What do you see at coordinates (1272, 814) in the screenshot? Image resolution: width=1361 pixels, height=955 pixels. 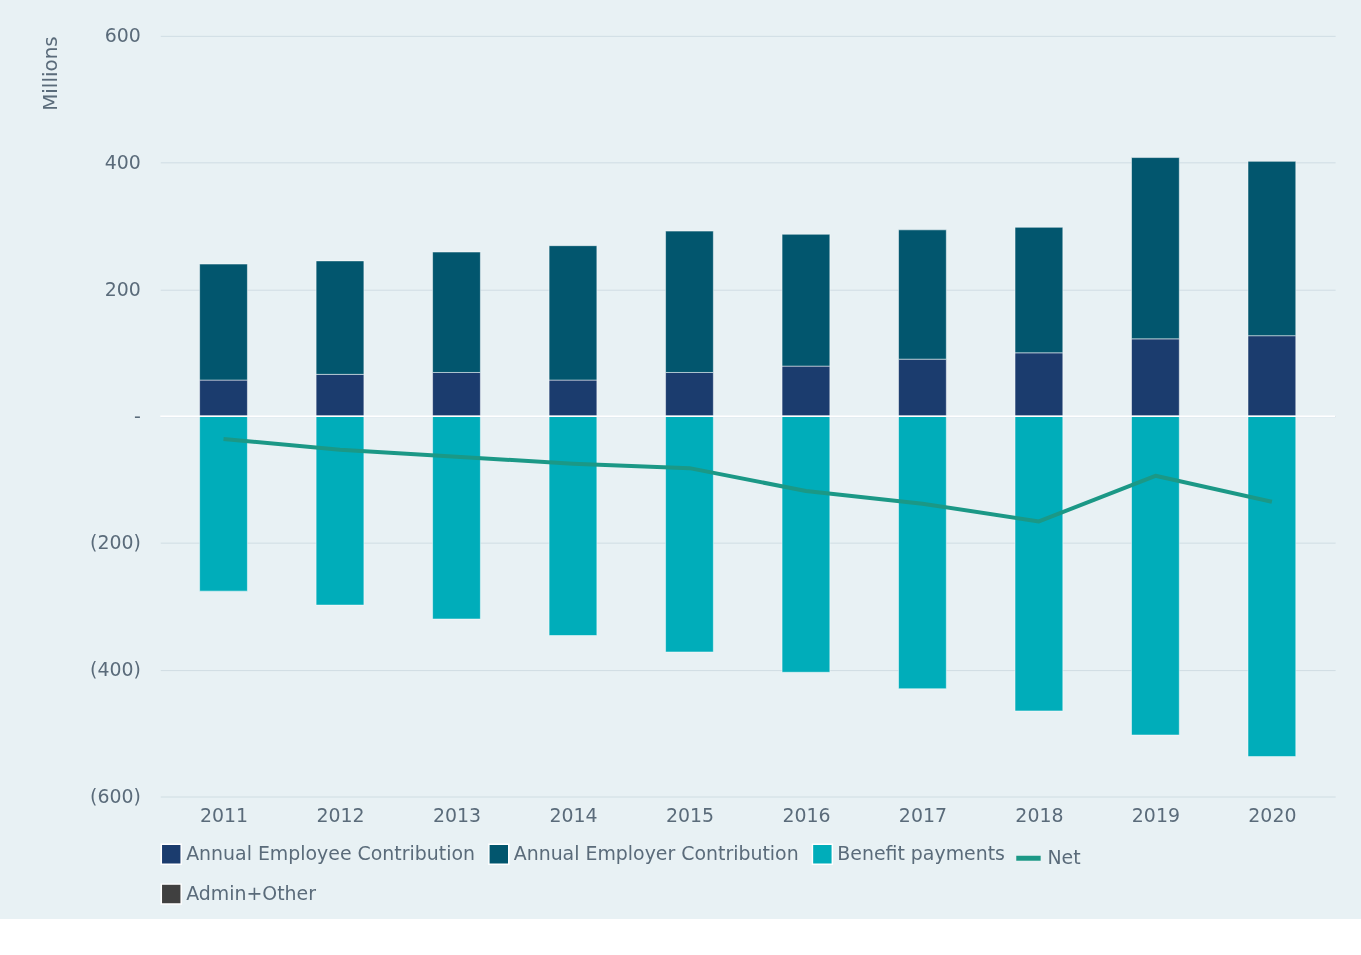 I see `x-tick-label: 2020` at bounding box center [1272, 814].